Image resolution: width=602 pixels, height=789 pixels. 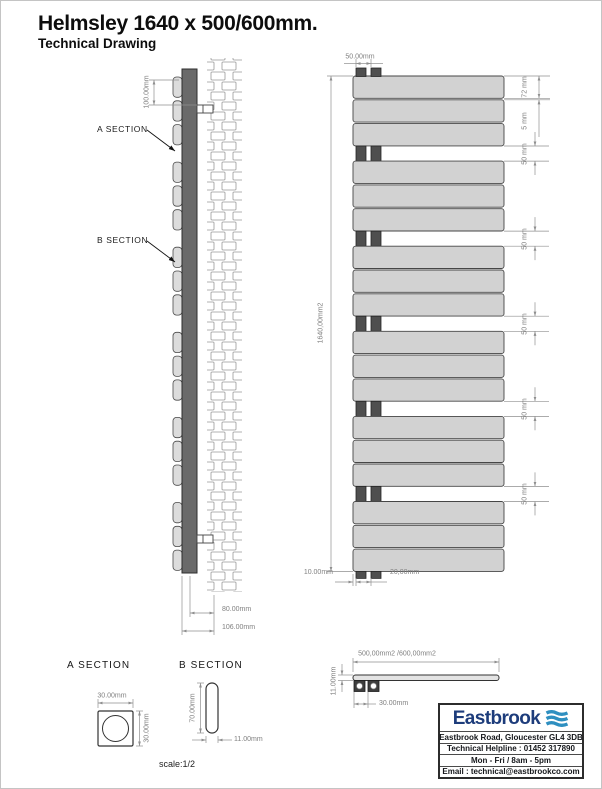 I want to click on dim-label-panel-gap: 5 mm, so click(x=525, y=121).